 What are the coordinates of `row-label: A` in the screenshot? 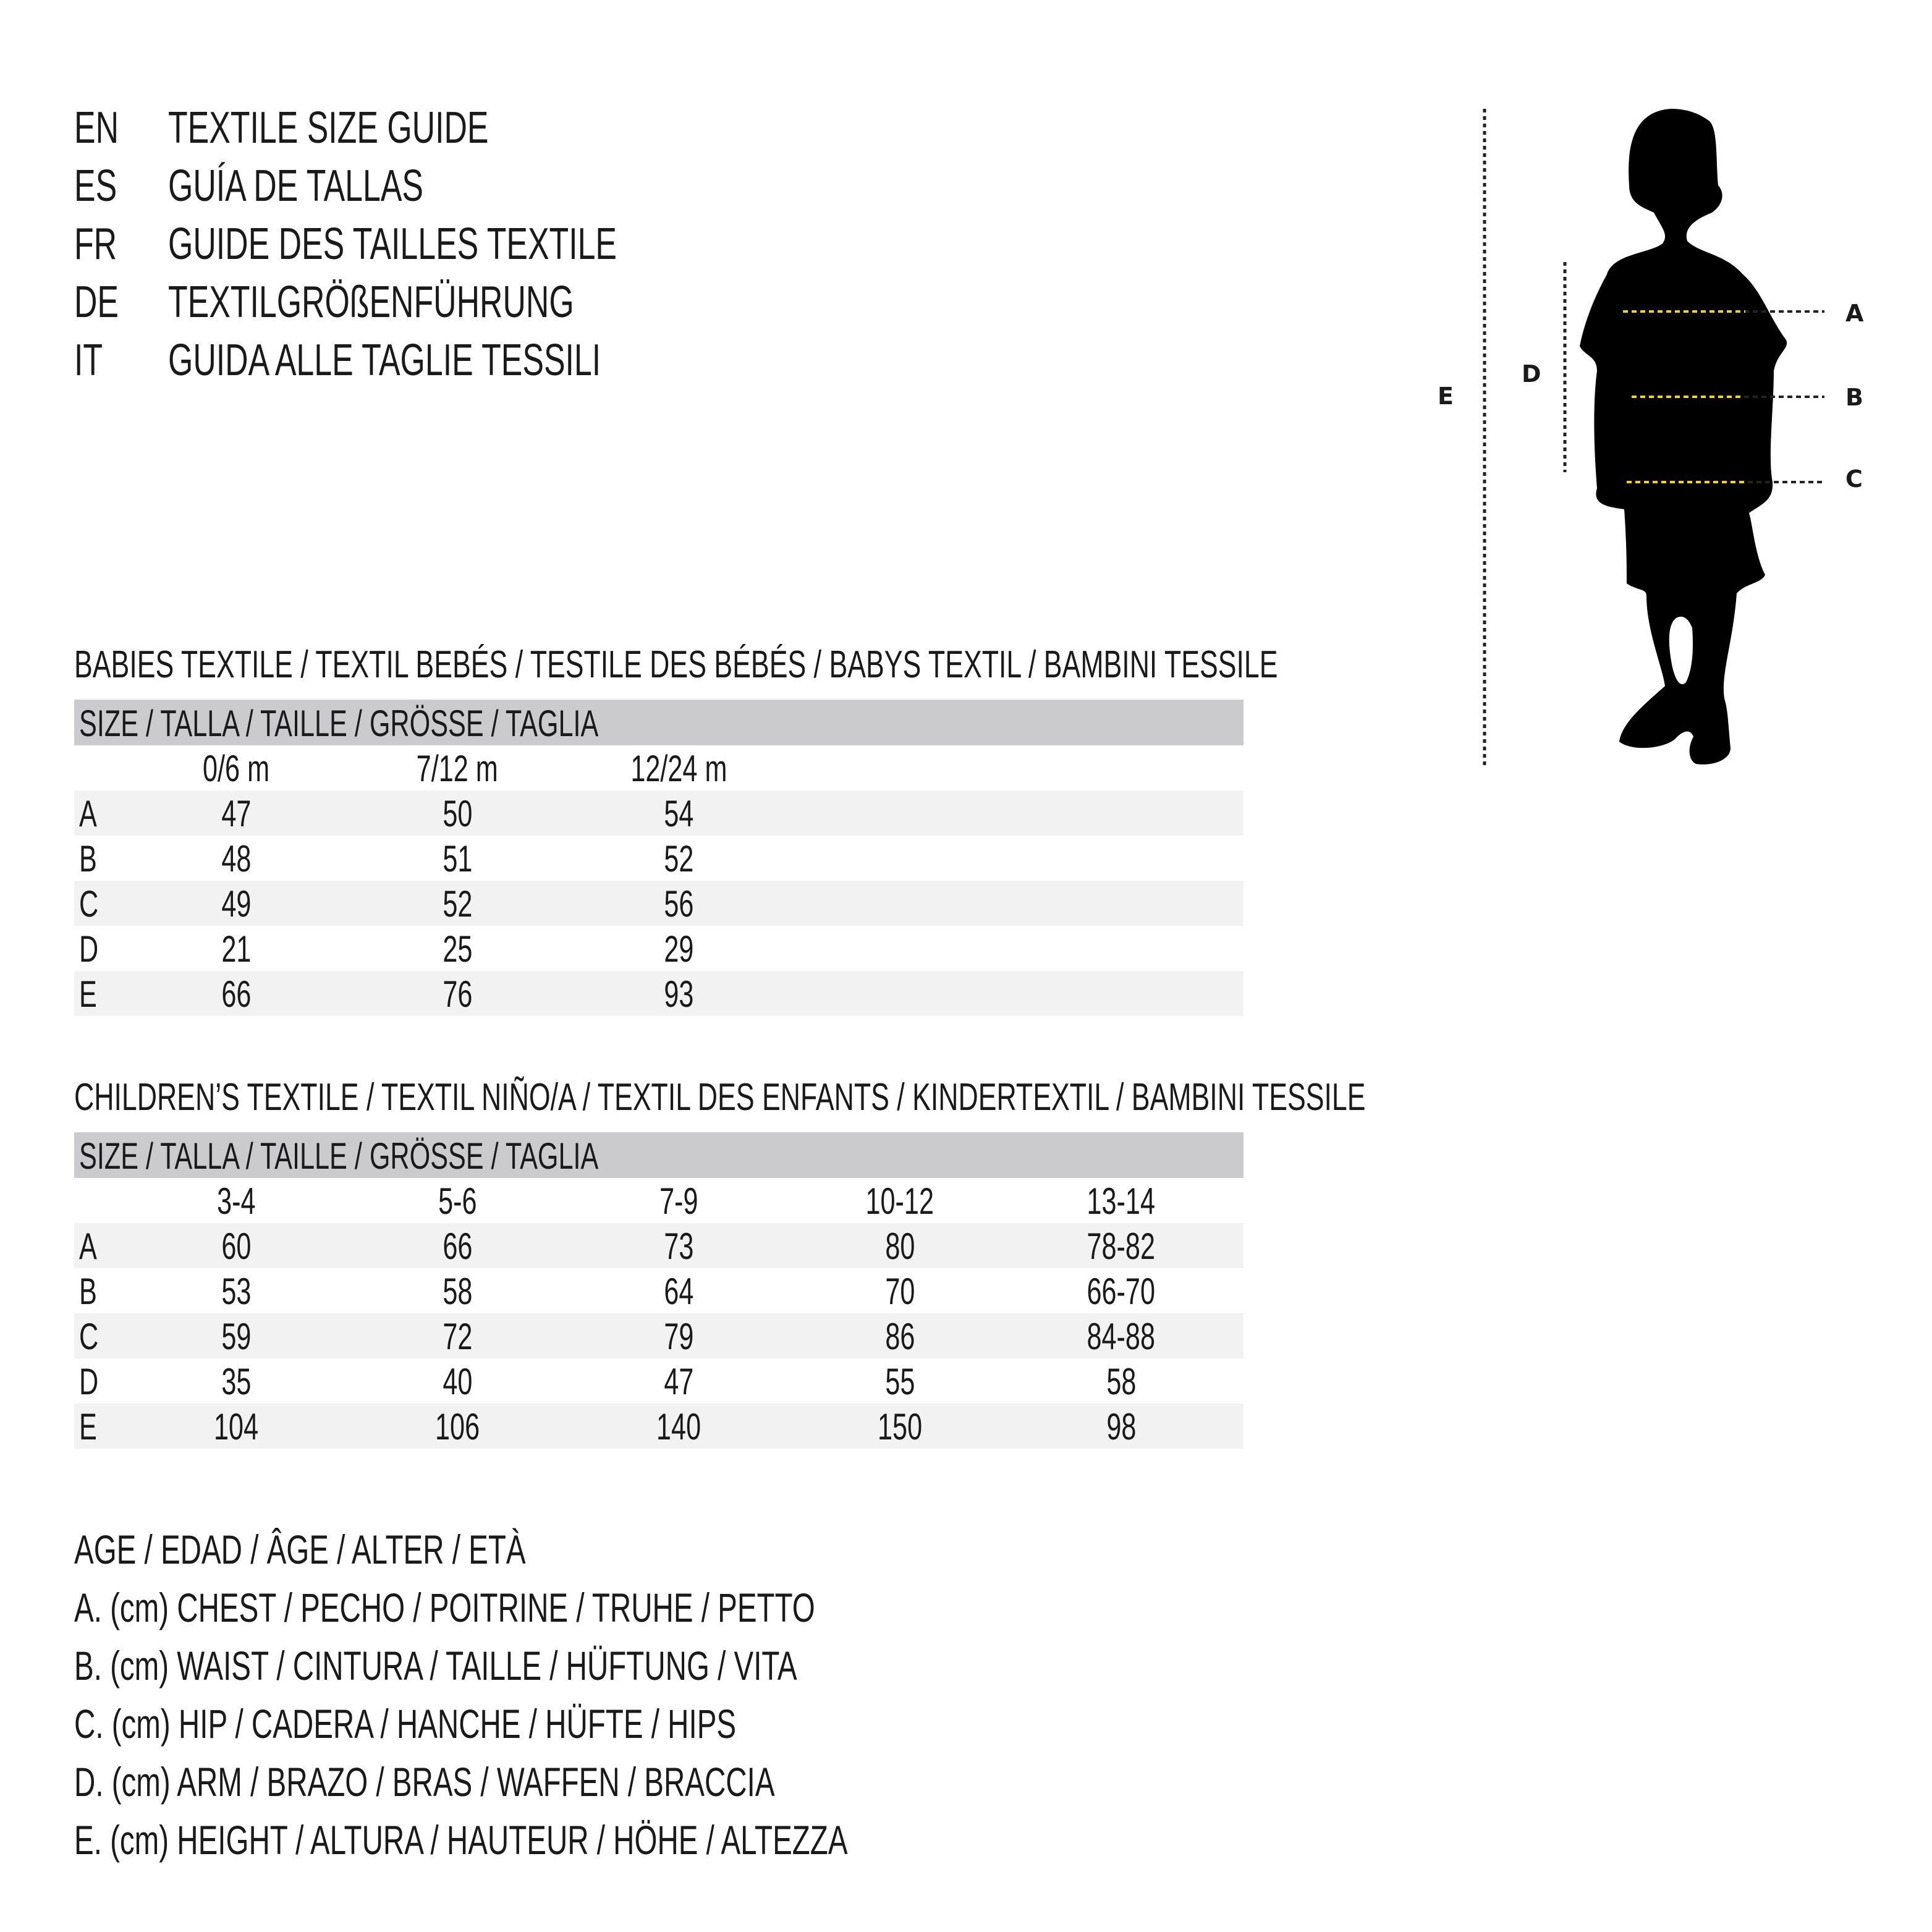 It's located at (91, 813).